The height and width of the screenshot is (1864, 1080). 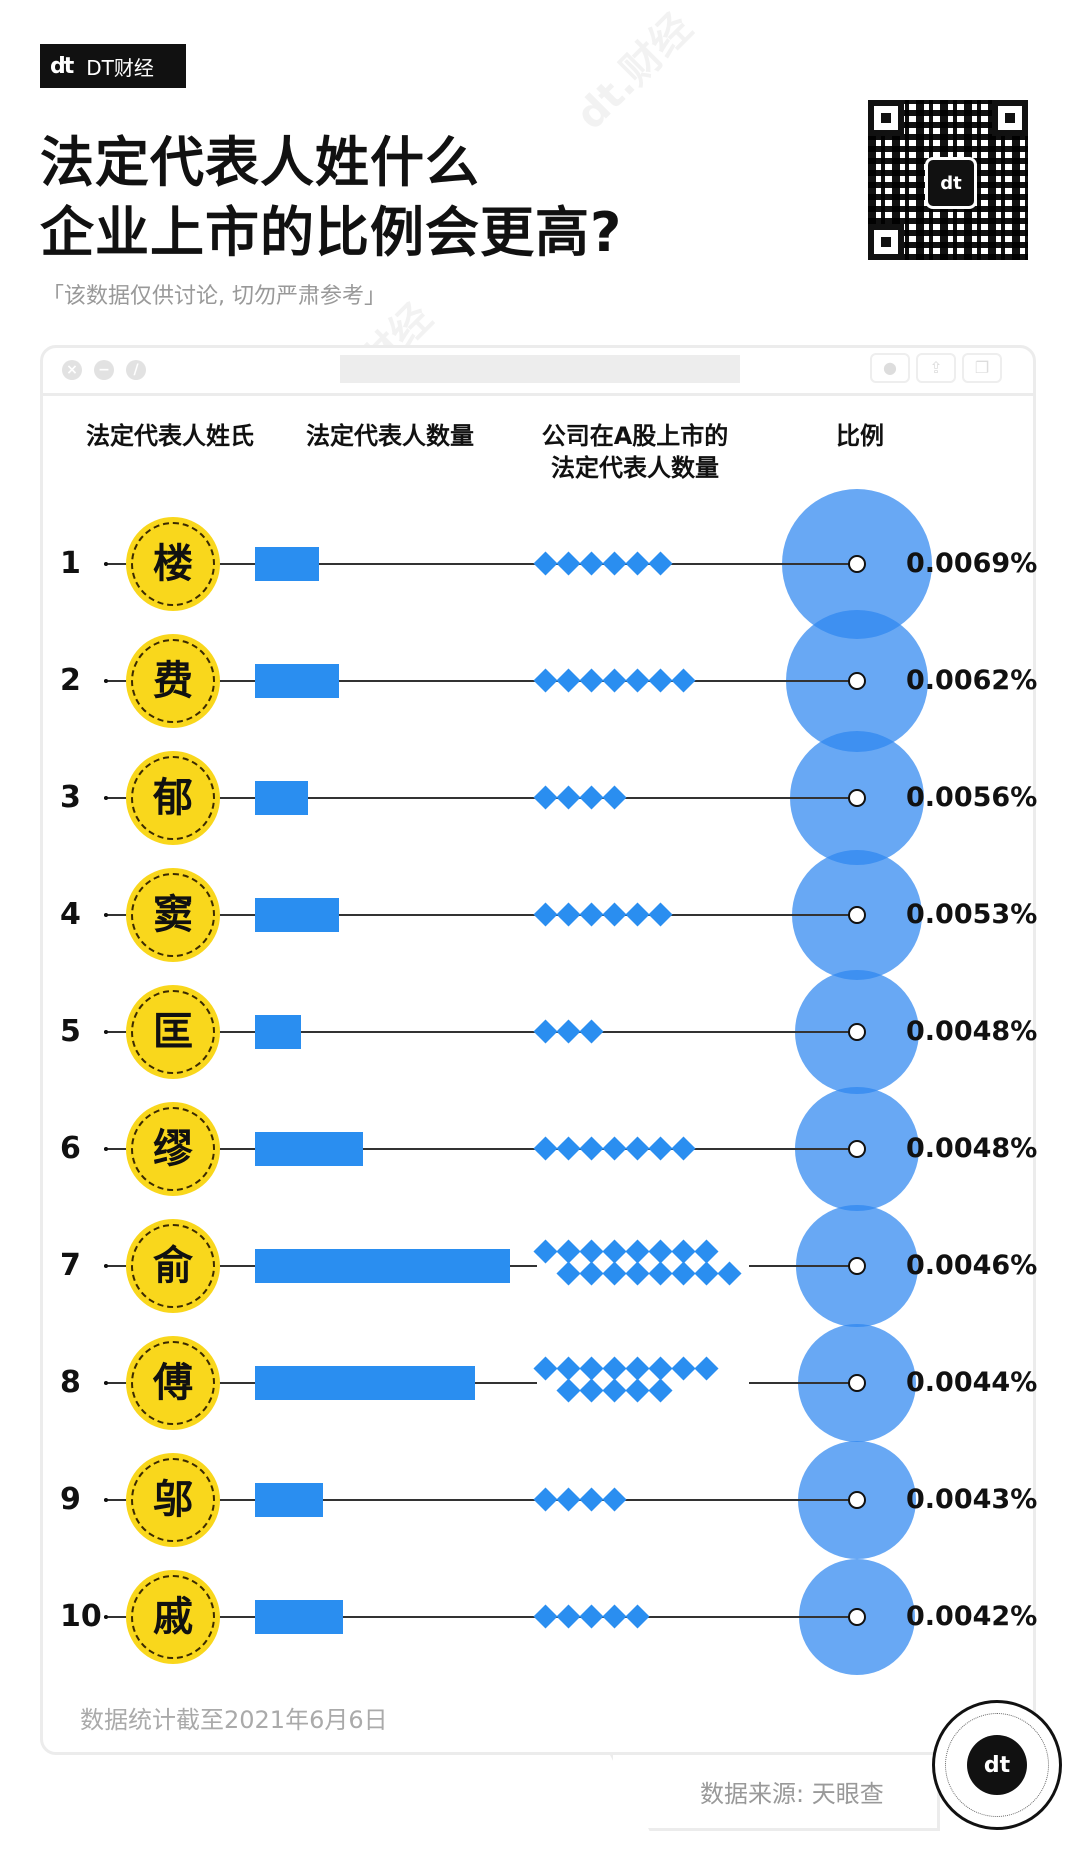 What do you see at coordinates (792, 1794) in the screenshot?
I see `data-source: 数据来源: 天眼查` at bounding box center [792, 1794].